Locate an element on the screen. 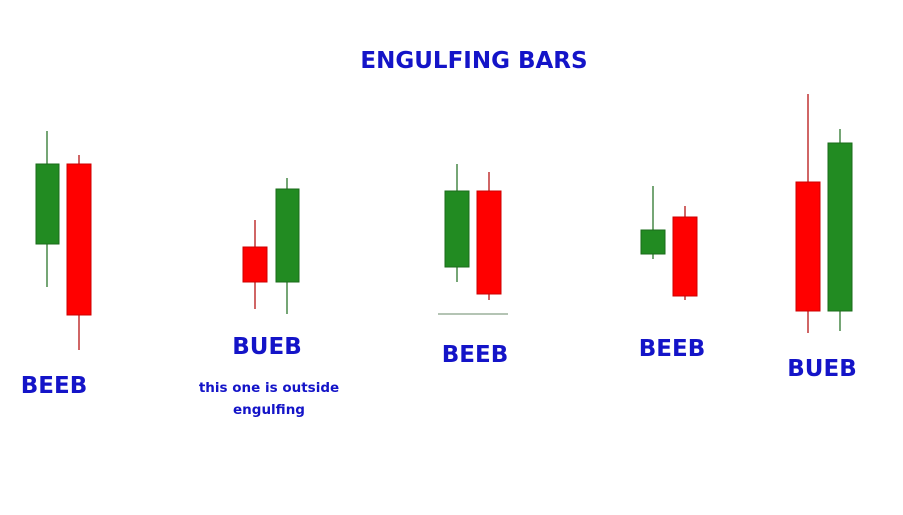 The width and height of the screenshot is (903, 515). title: ENGULFING BARS is located at coordinates (474, 61).